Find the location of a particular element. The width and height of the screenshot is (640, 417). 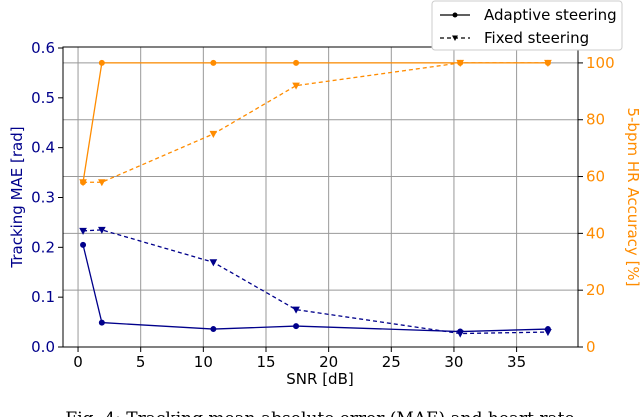

x-tick-label: 10 is located at coordinates (203, 362).